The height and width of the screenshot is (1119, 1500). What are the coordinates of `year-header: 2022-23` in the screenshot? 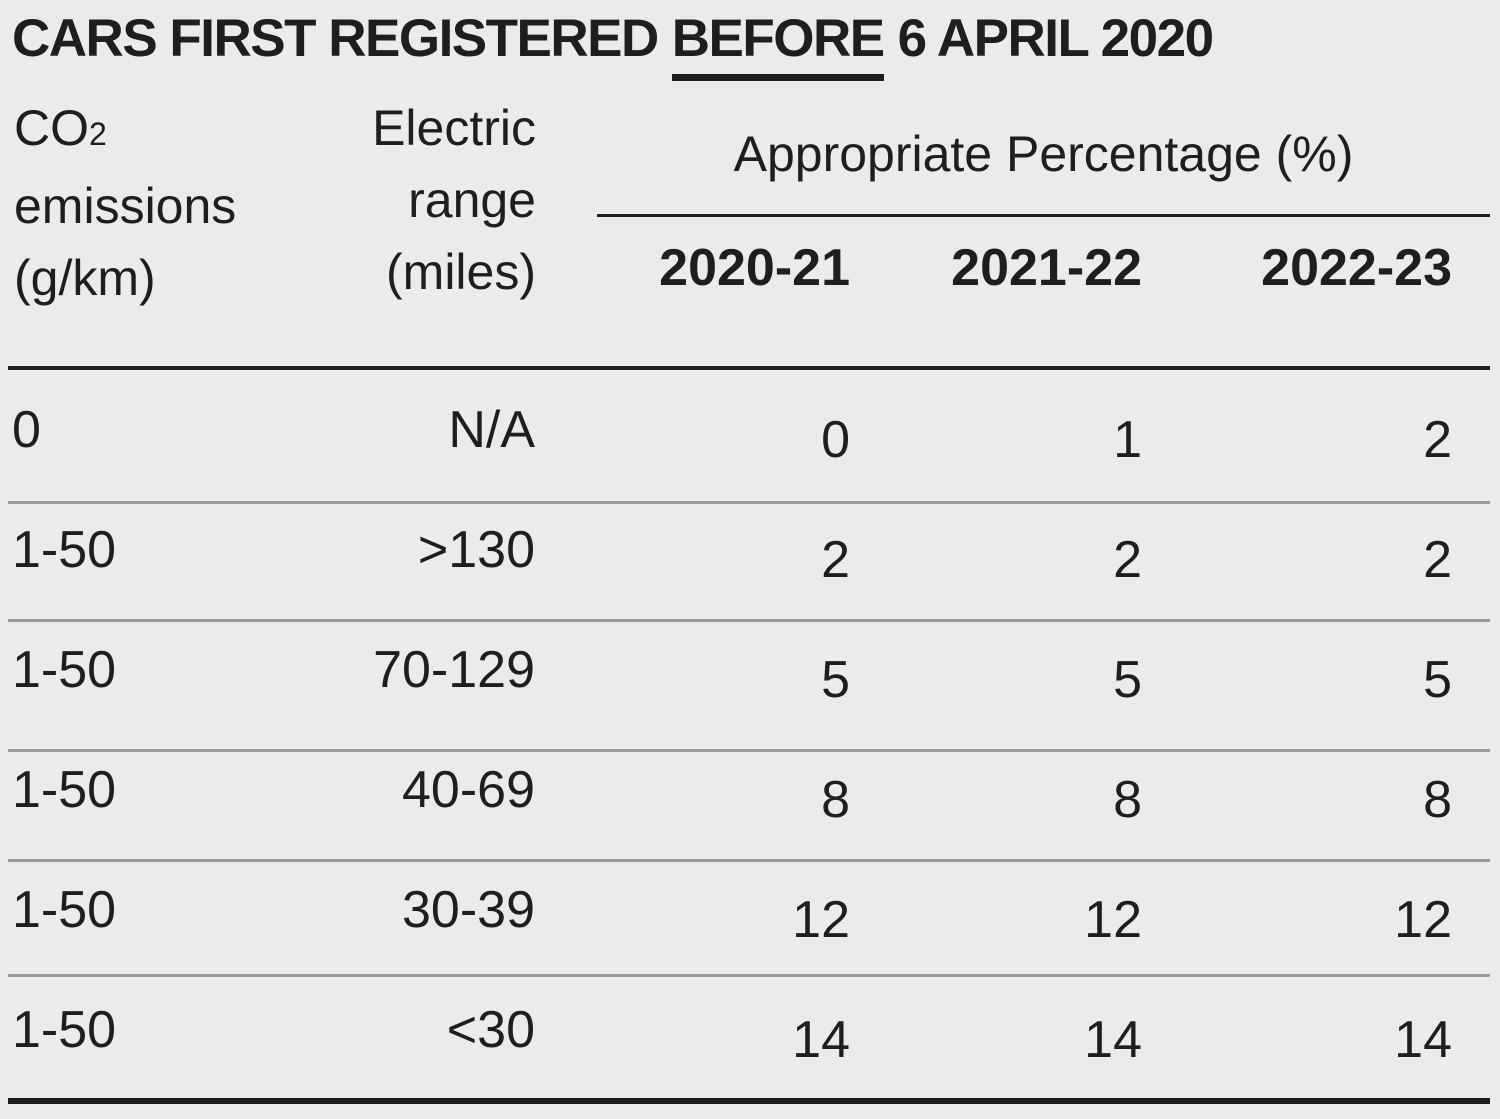 It's located at (1356, 268).